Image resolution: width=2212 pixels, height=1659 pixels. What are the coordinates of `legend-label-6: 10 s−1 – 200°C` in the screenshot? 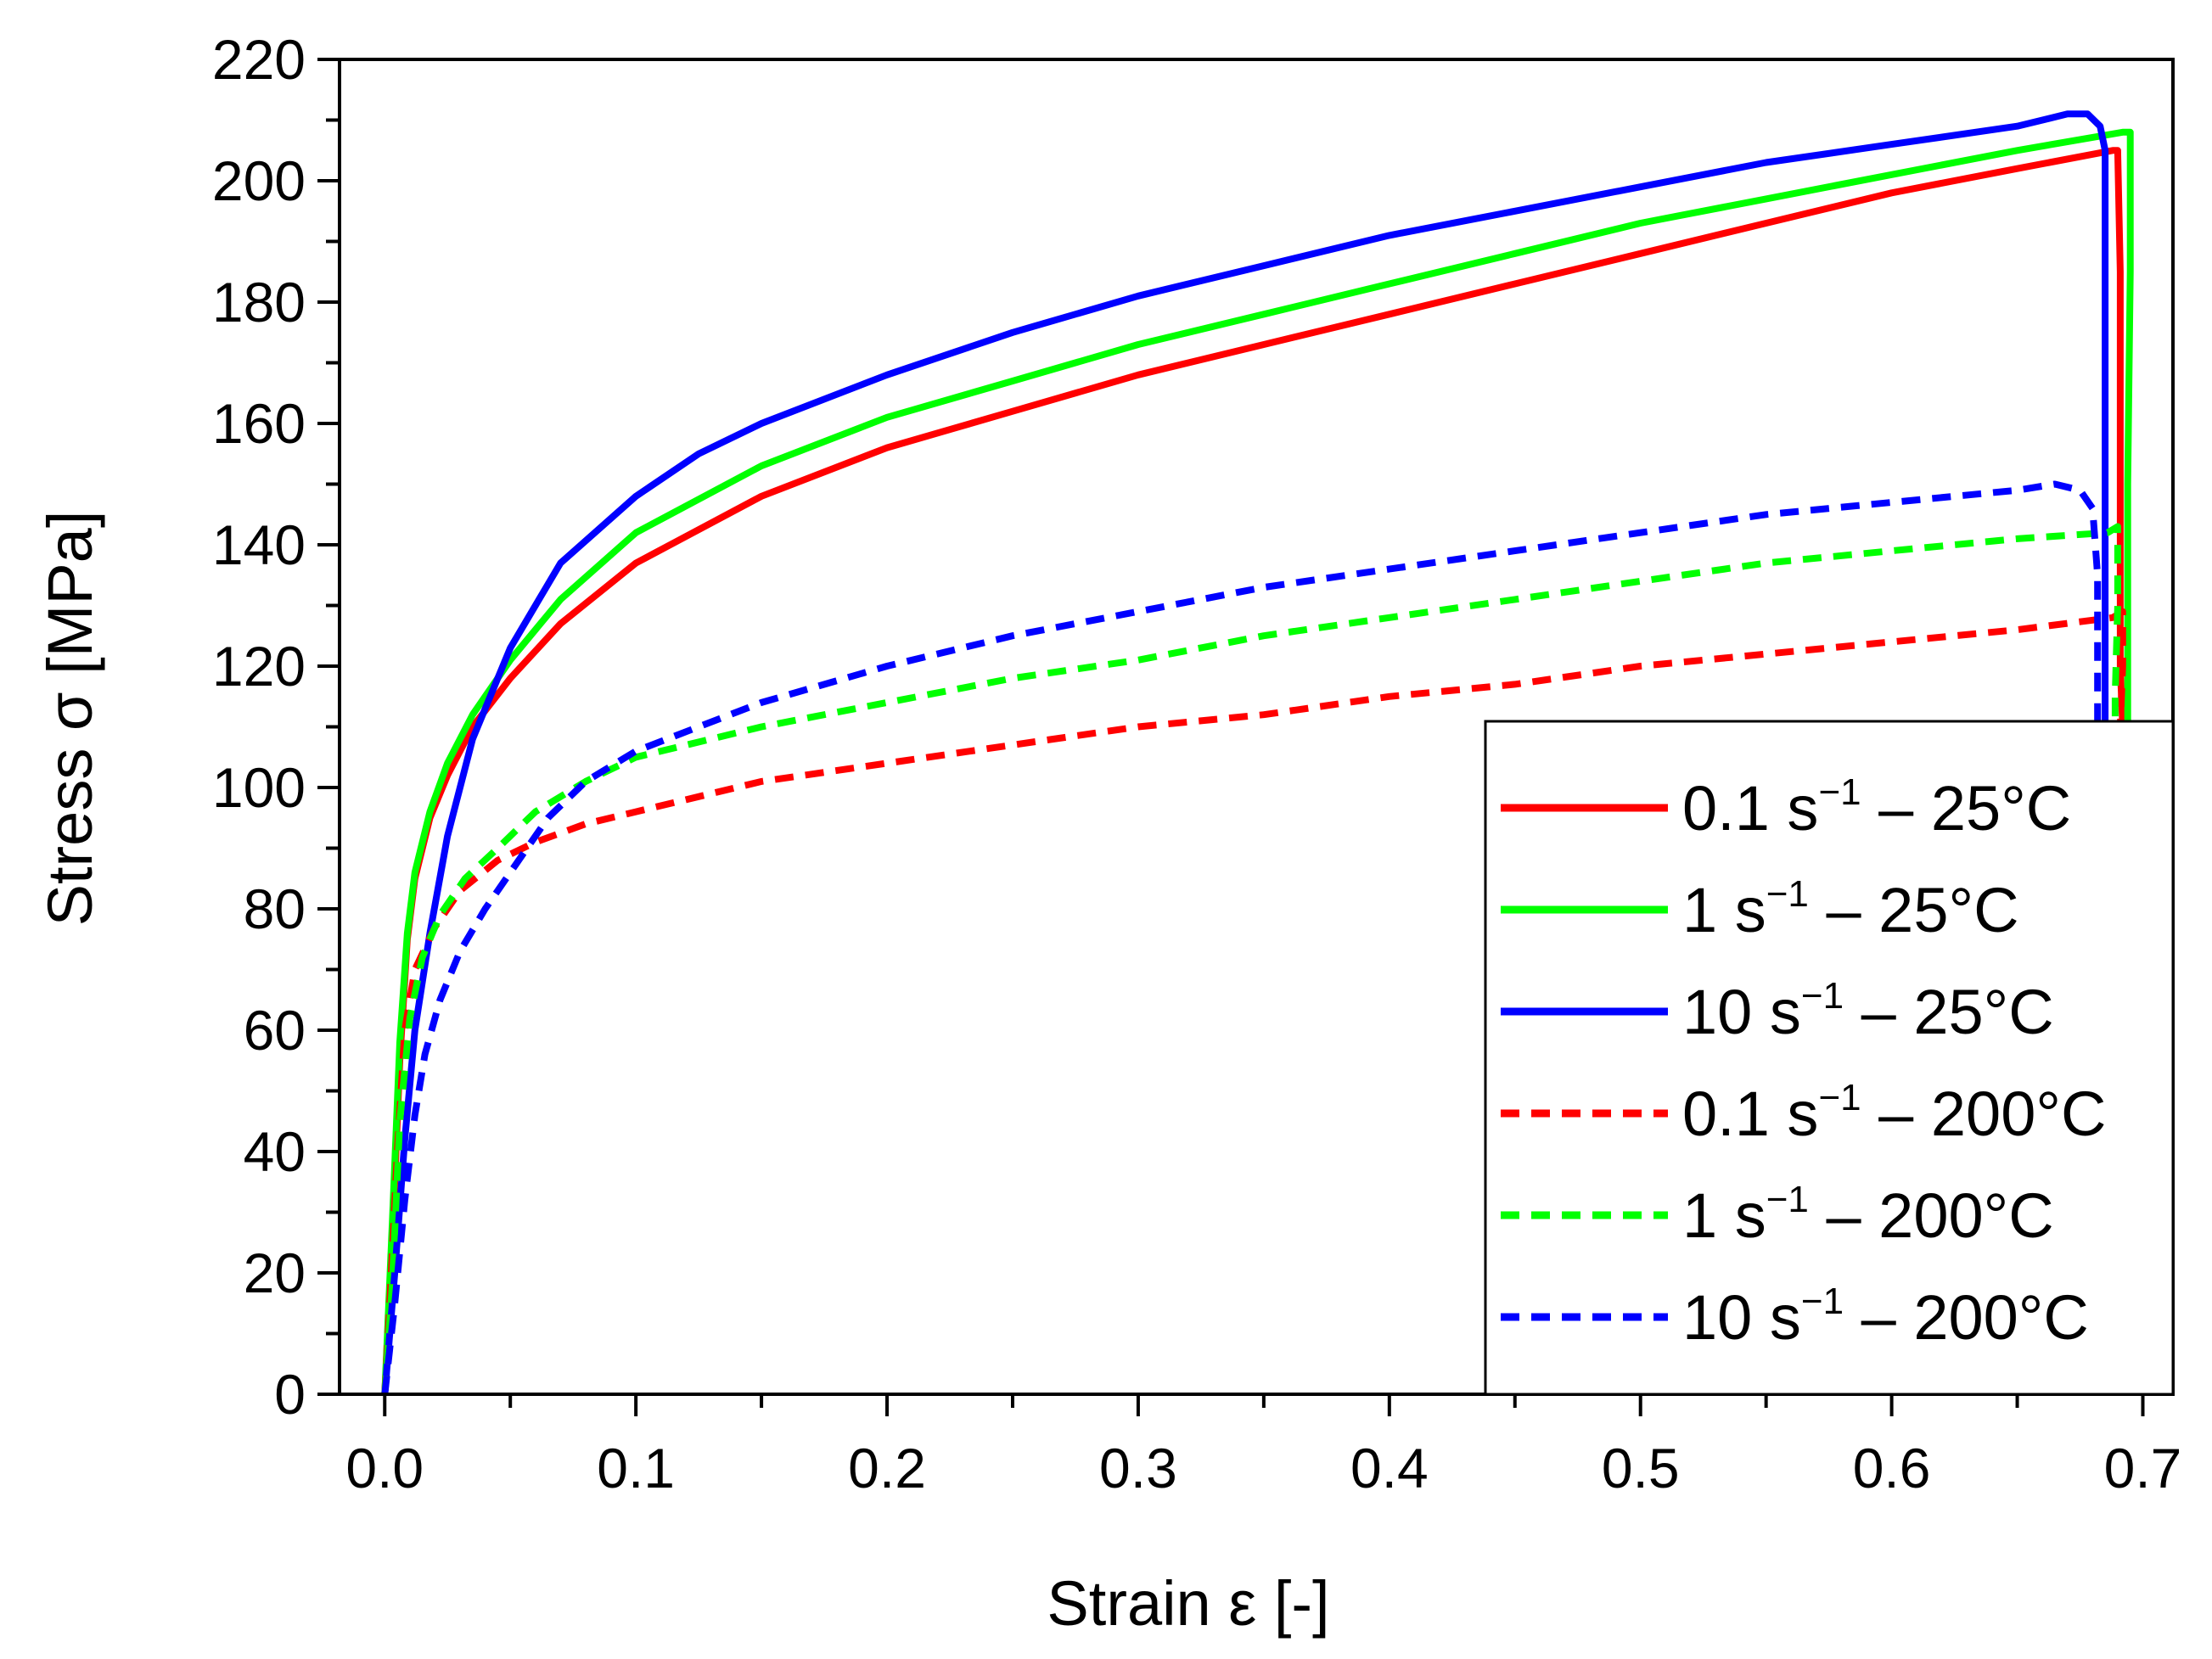 It's located at (1885, 1317).